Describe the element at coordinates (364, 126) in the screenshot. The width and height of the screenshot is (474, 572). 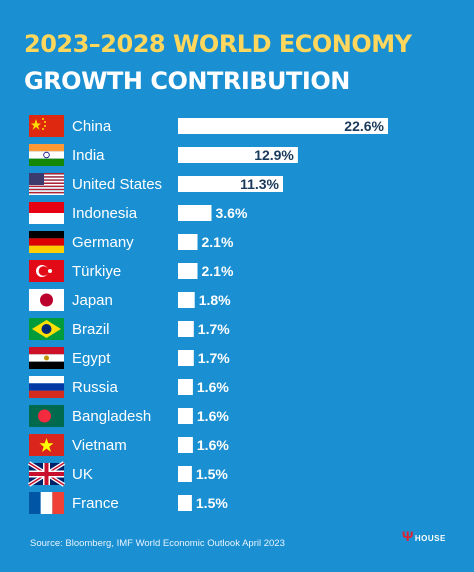
I see `value-label-china: 22.6%` at that location.